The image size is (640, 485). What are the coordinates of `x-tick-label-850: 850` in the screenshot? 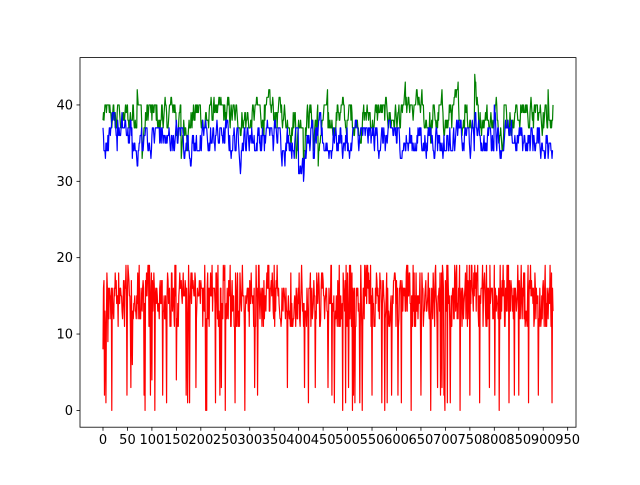 It's located at (518, 440).